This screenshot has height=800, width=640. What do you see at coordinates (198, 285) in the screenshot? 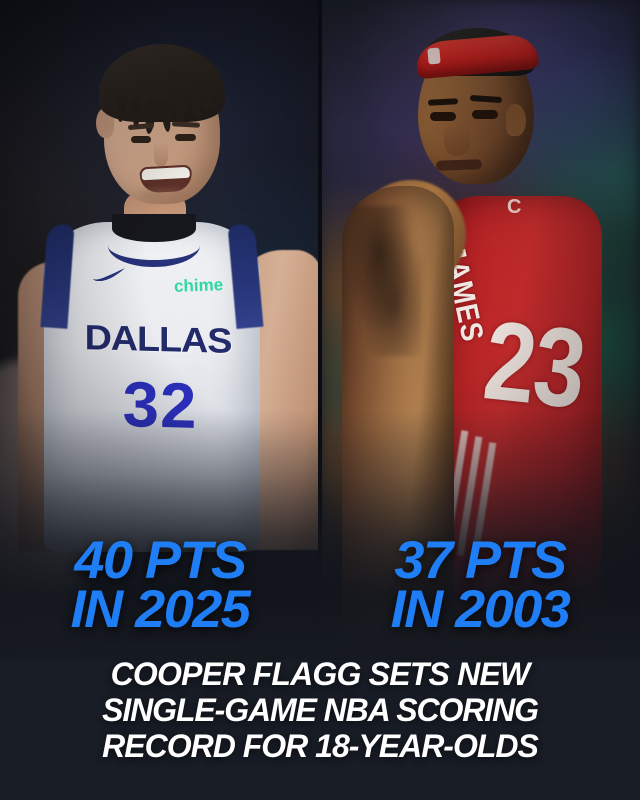
I see `chime-sponsor-logo: chime` at bounding box center [198, 285].